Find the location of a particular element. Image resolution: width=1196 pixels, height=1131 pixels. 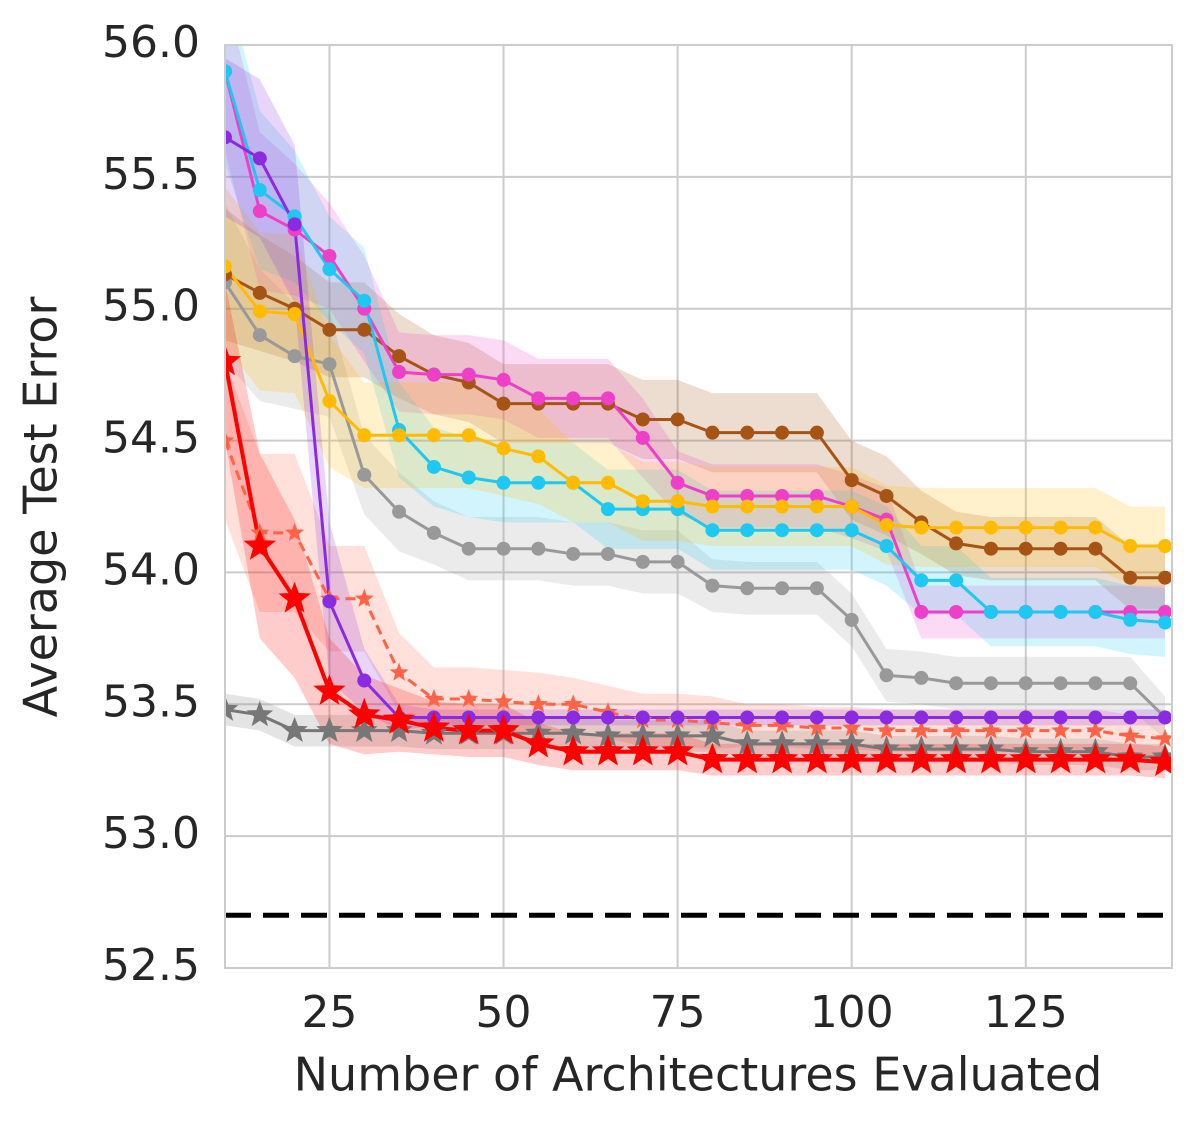

x-axis-label: Number of Architectures Evaluated is located at coordinates (698, 1075).